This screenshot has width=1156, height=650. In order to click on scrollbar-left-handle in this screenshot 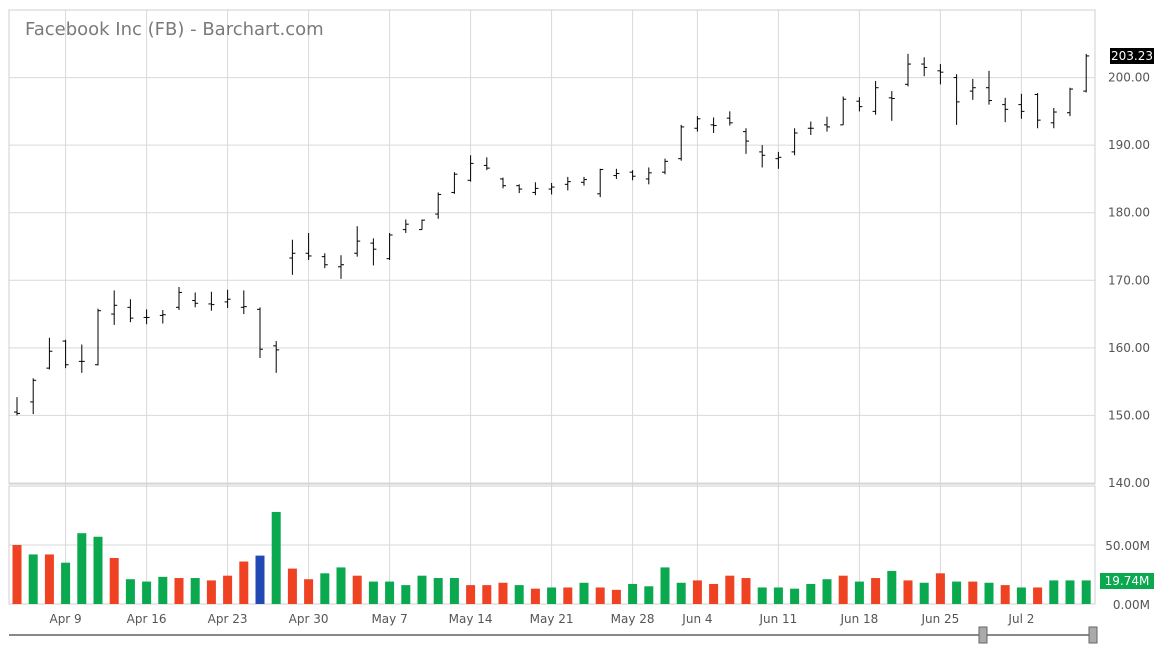, I will do `click(983, 635)`.